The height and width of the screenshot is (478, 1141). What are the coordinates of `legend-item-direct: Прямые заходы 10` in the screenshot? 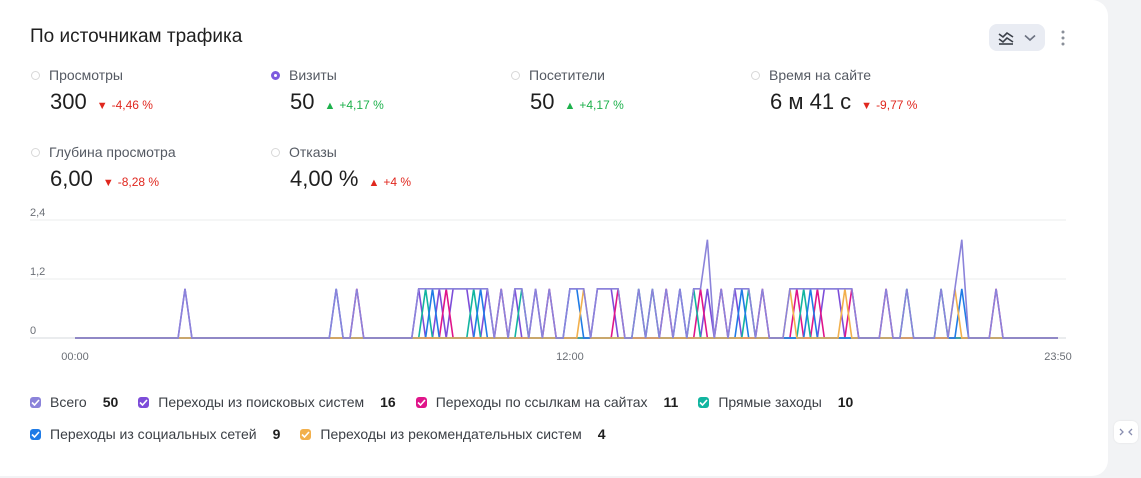 It's located at (775, 402).